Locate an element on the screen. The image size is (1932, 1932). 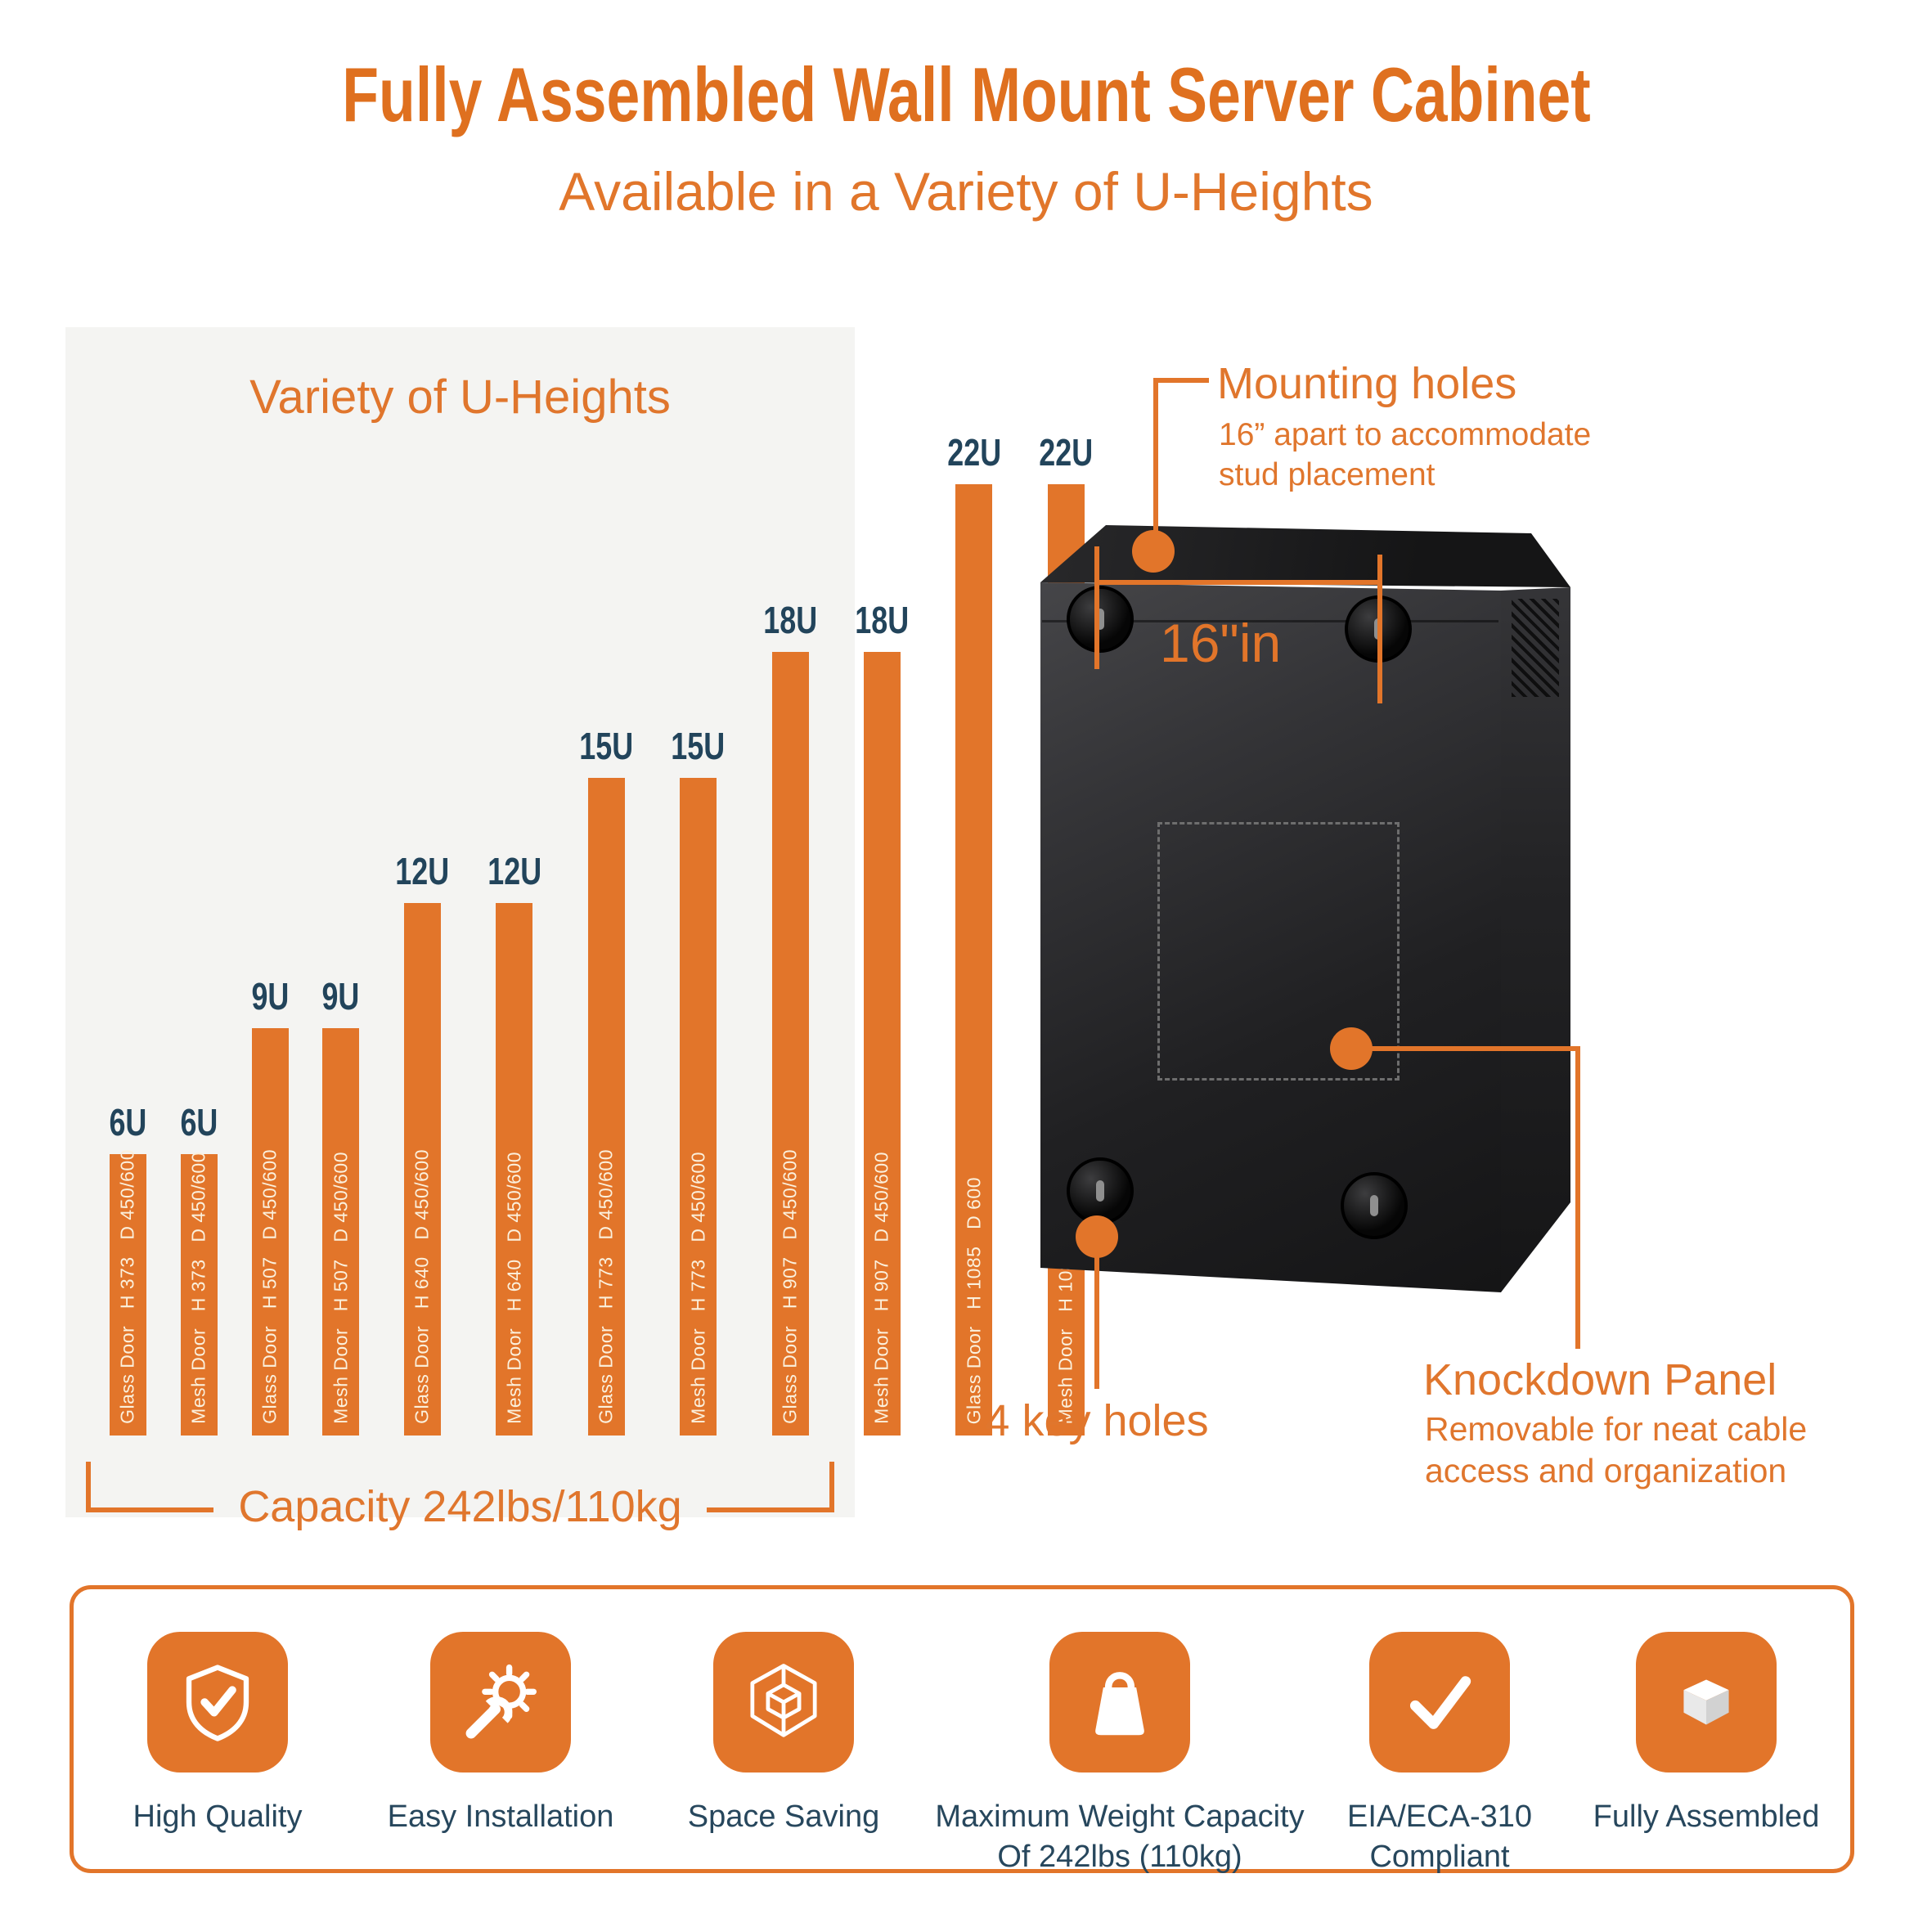
bar-column: 6U Glass Door H 373 D 450/600 is located at coordinates (128, 1268).